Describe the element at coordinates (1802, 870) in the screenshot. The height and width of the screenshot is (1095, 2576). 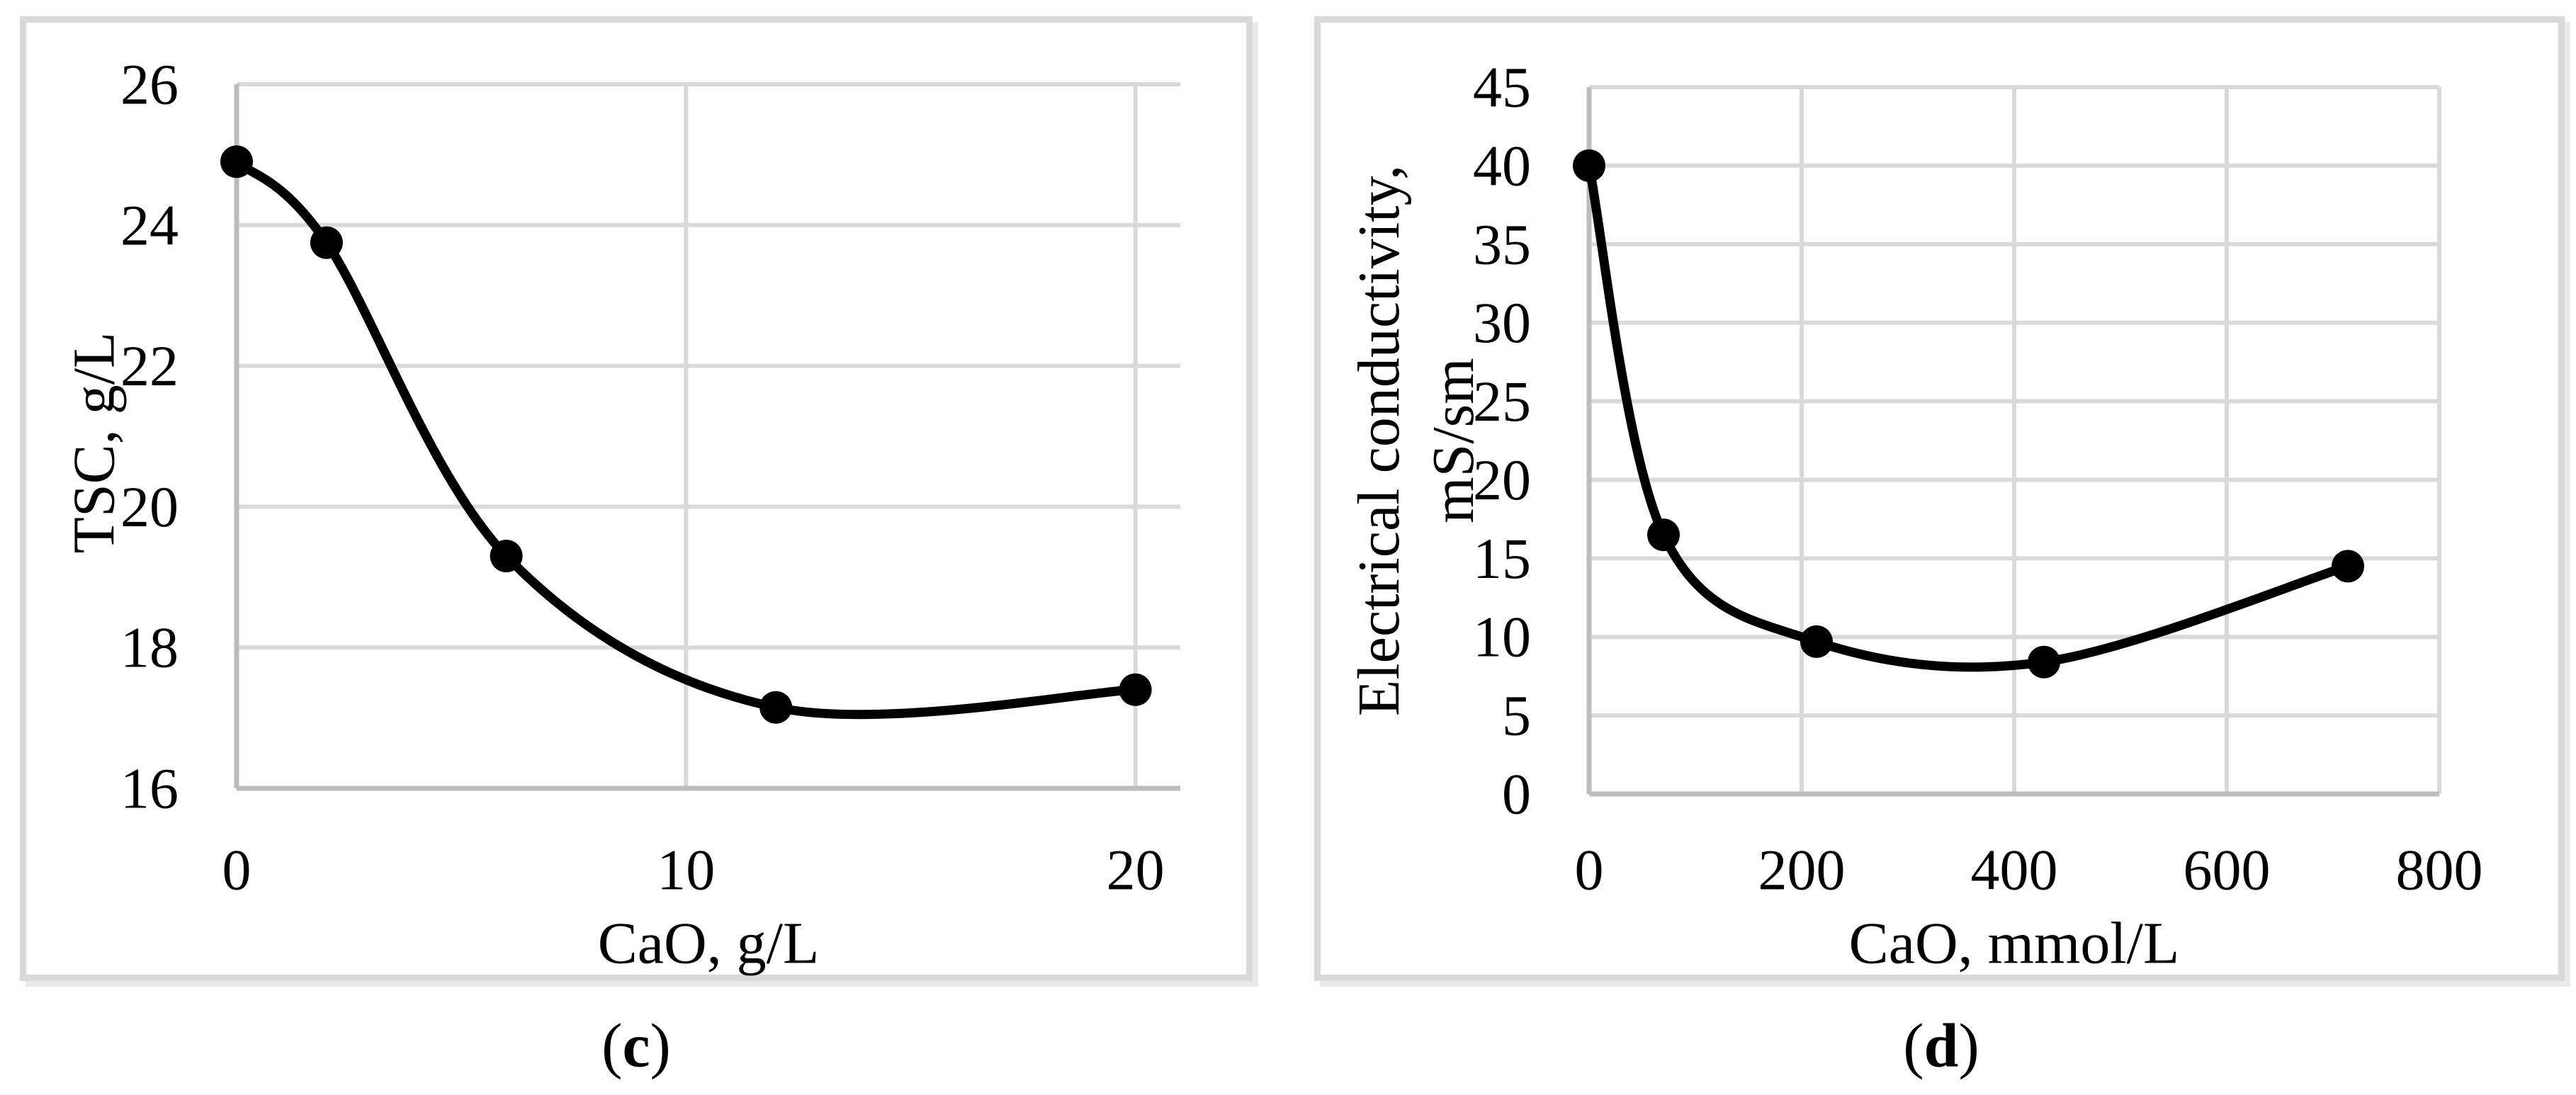
I see `x-tick-label: 200` at that location.